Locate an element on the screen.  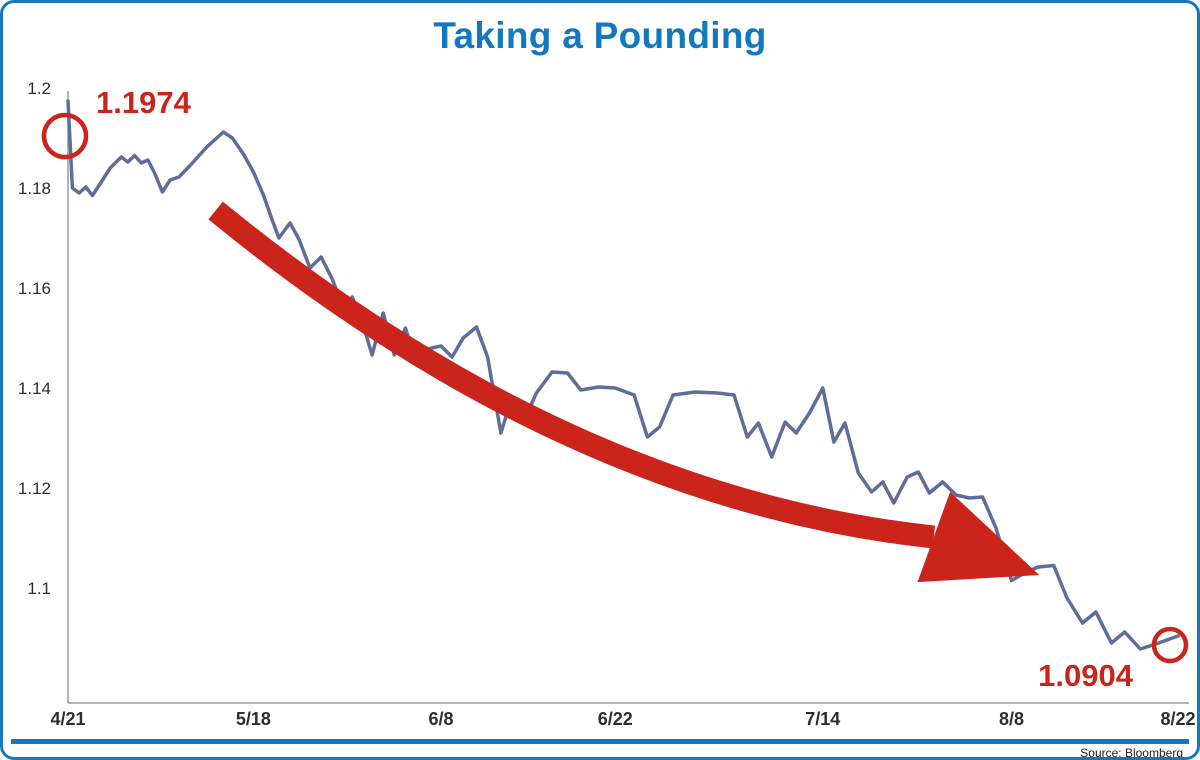
x-tick-label-6: 8/22 is located at coordinates (1177, 719).